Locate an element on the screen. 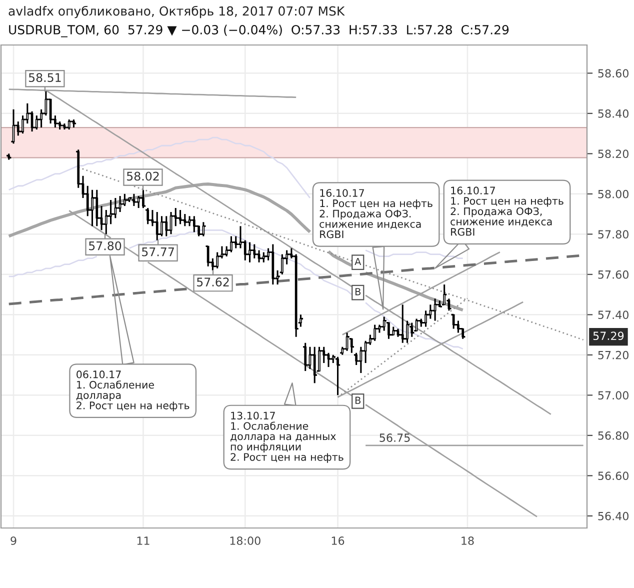 This screenshot has height=588, width=634. y-tick-label: 57.20 is located at coordinates (613, 355).